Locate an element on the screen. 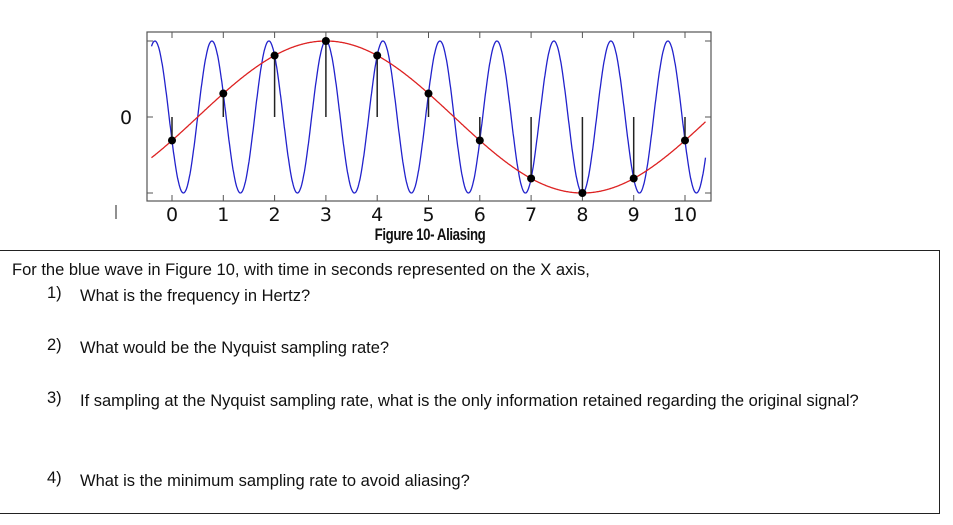 The width and height of the screenshot is (953, 525). figure-caption: Figure 10- Aliasing is located at coordinates (430, 234).